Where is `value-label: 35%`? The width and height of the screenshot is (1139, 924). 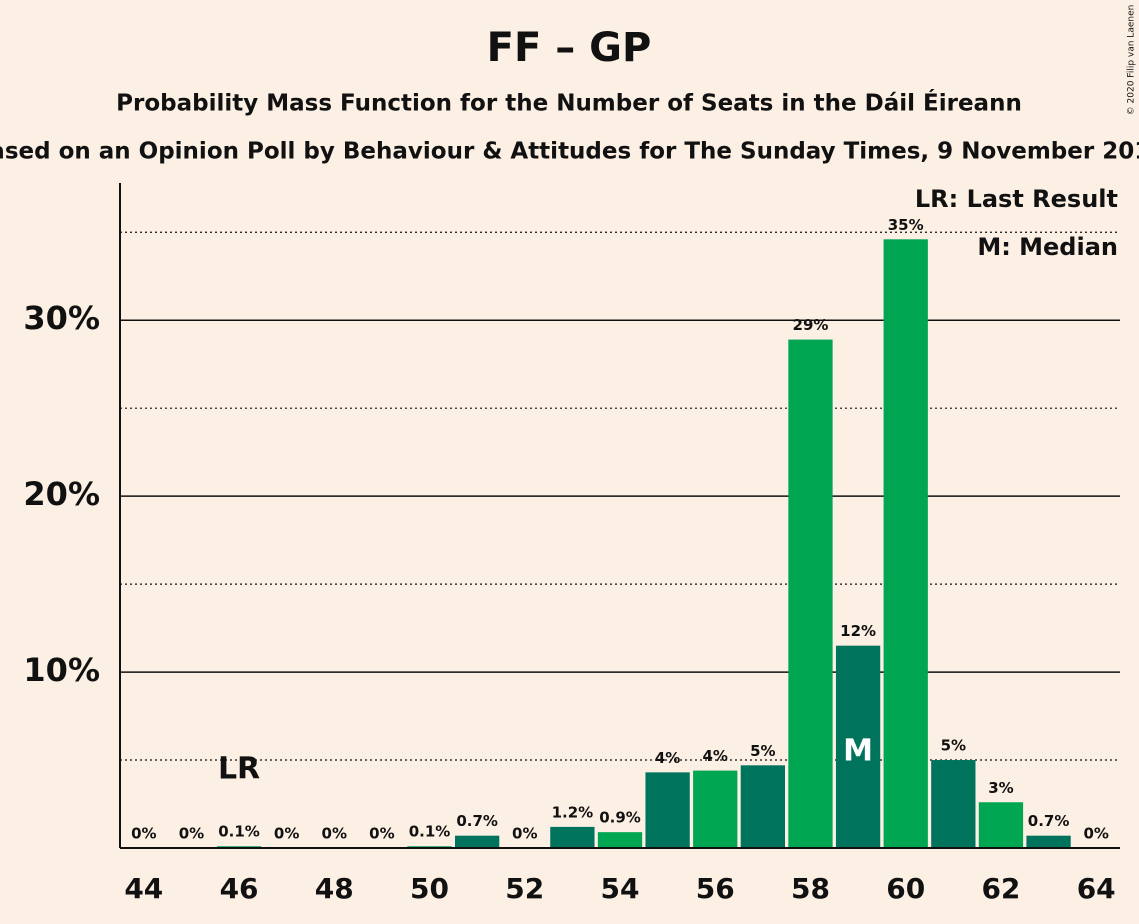 value-label: 35% is located at coordinates (906, 225).